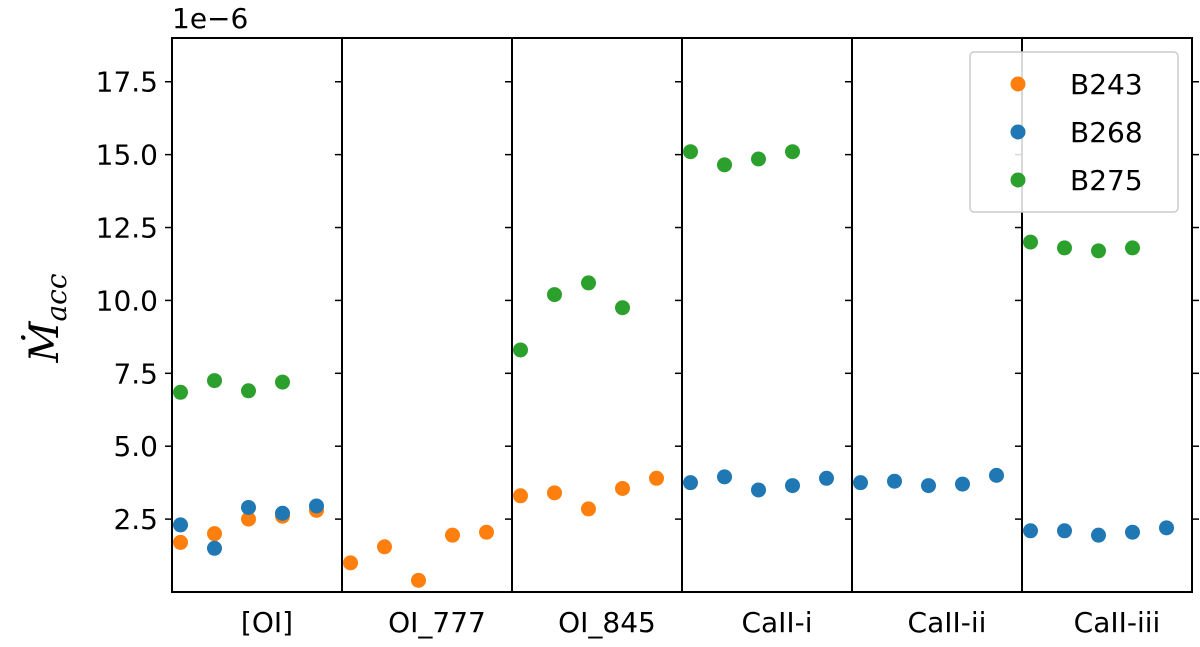  I want to click on y-offset-text: 1e−6, so click(210, 18).